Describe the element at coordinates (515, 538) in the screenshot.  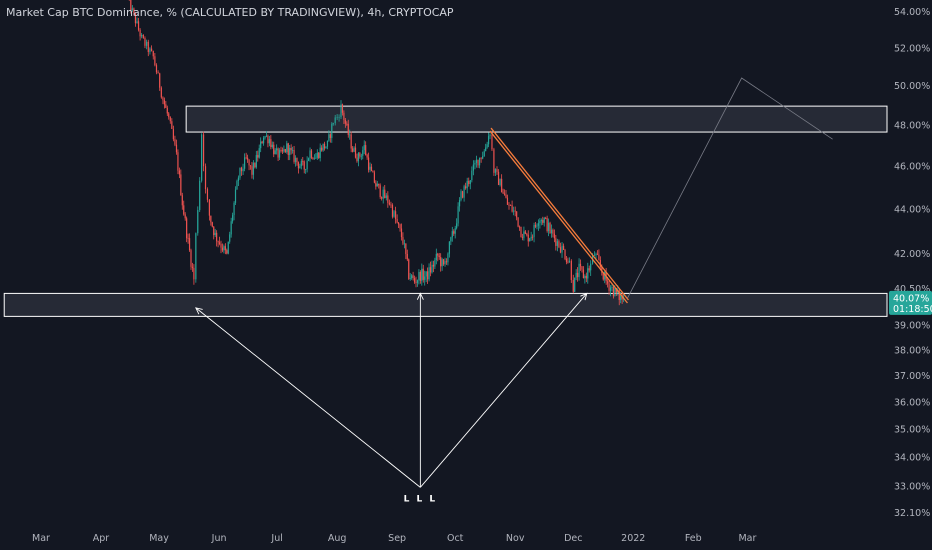
I see `time-tick-label: Nov` at that location.